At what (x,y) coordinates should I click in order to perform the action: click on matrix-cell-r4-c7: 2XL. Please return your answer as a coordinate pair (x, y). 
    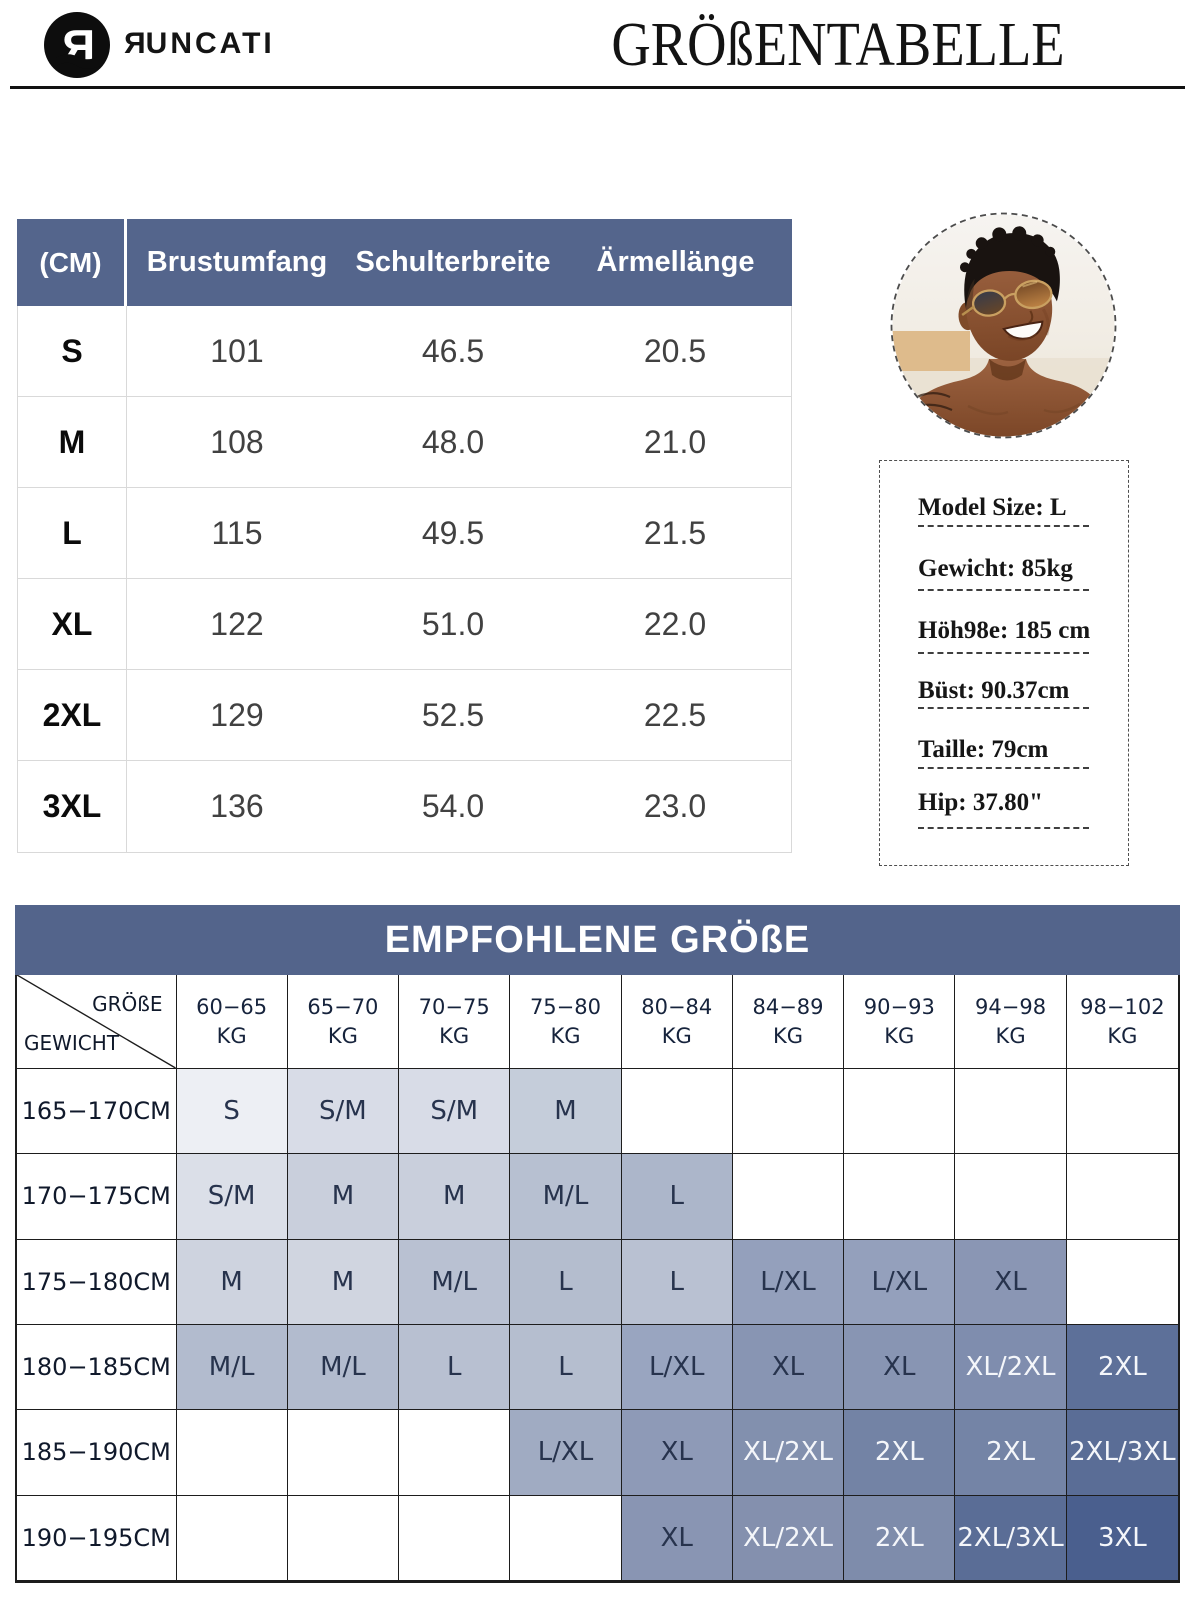
    Looking at the image, I should click on (1011, 1453).